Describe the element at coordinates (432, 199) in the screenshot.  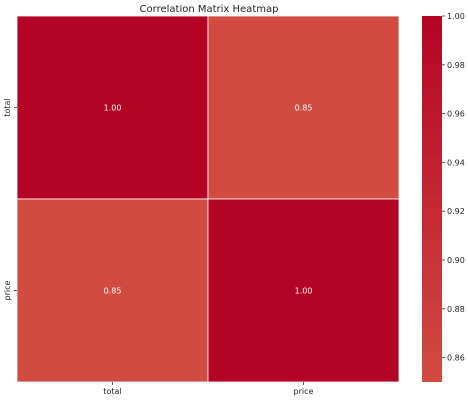
I see `colorbar` at that location.